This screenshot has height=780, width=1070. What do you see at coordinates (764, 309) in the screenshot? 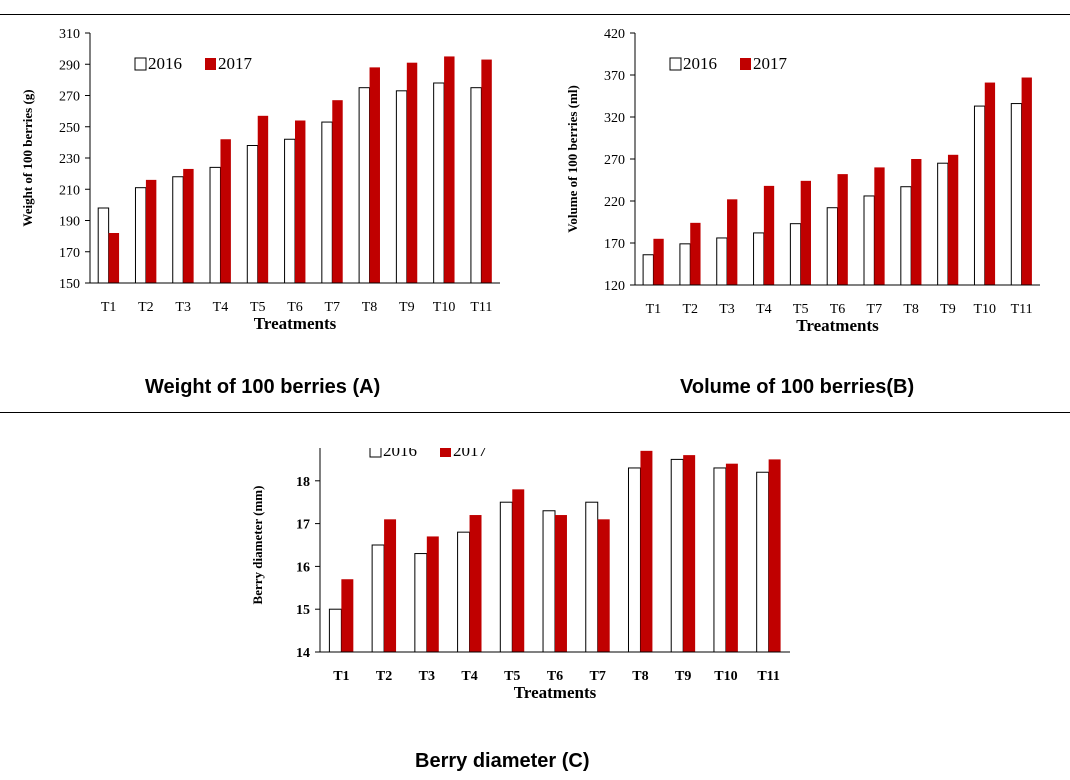
I see `x-tick-label: T4` at bounding box center [764, 309].